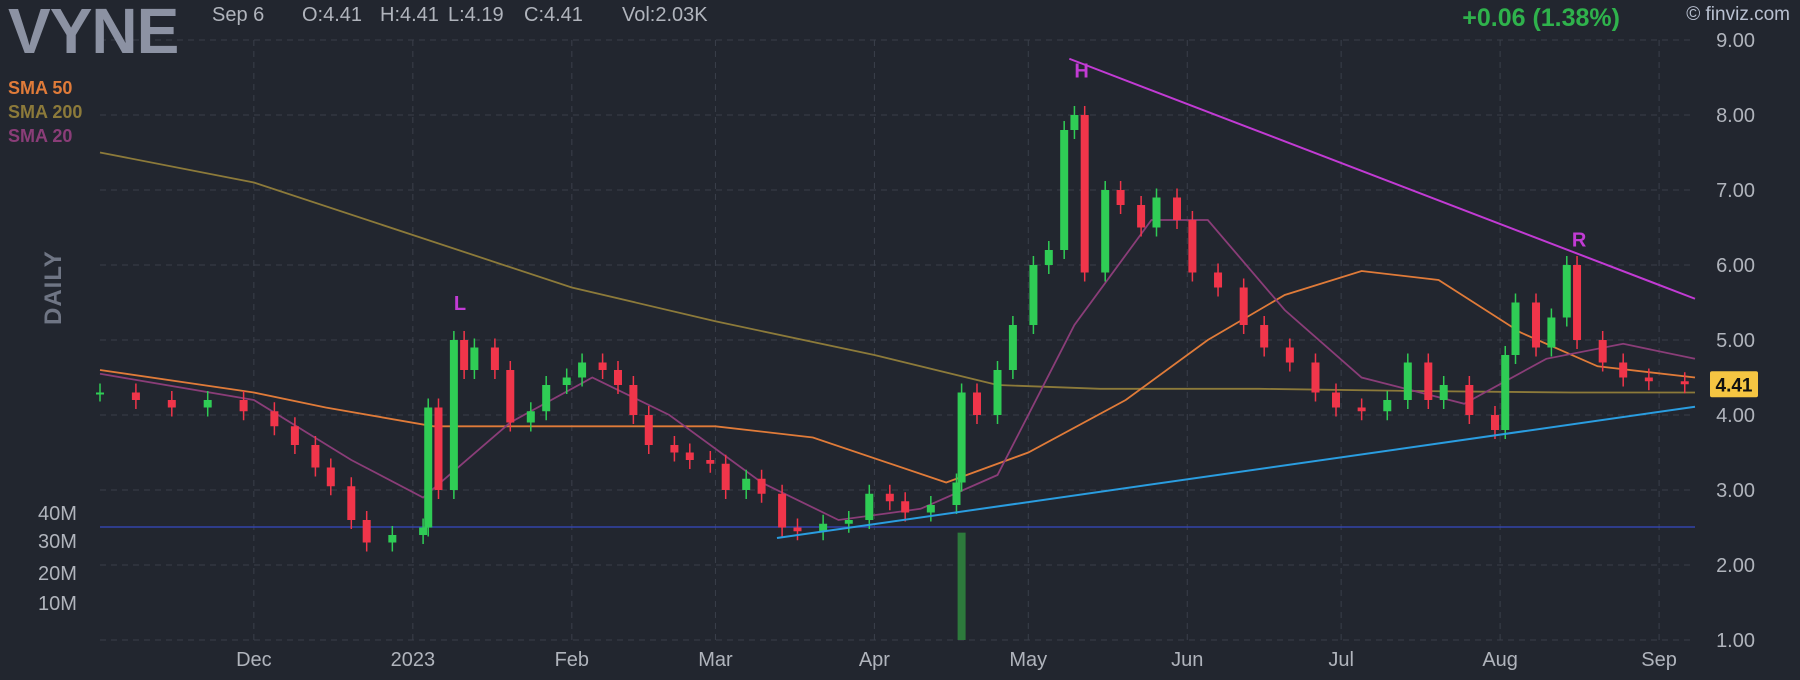 The height and width of the screenshot is (680, 1800). I want to click on price-tick-label: 3.00, so click(1735, 491).